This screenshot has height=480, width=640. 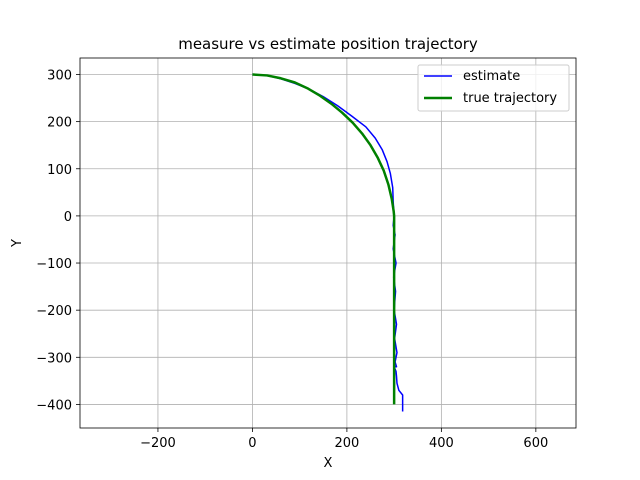 What do you see at coordinates (54, 358) in the screenshot?
I see `y-tick-label: −300` at bounding box center [54, 358].